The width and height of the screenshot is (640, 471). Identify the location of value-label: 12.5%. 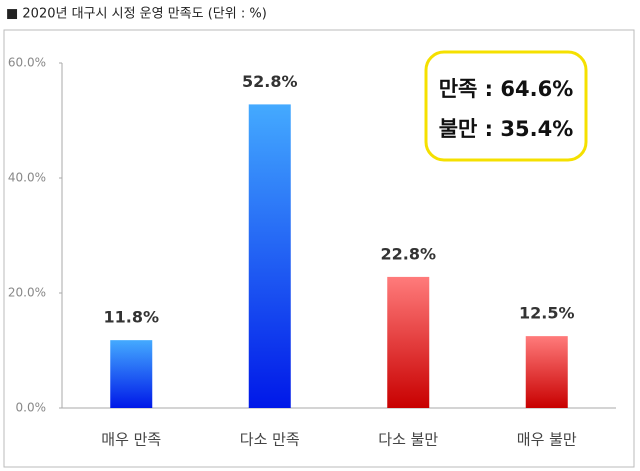
(547, 313).